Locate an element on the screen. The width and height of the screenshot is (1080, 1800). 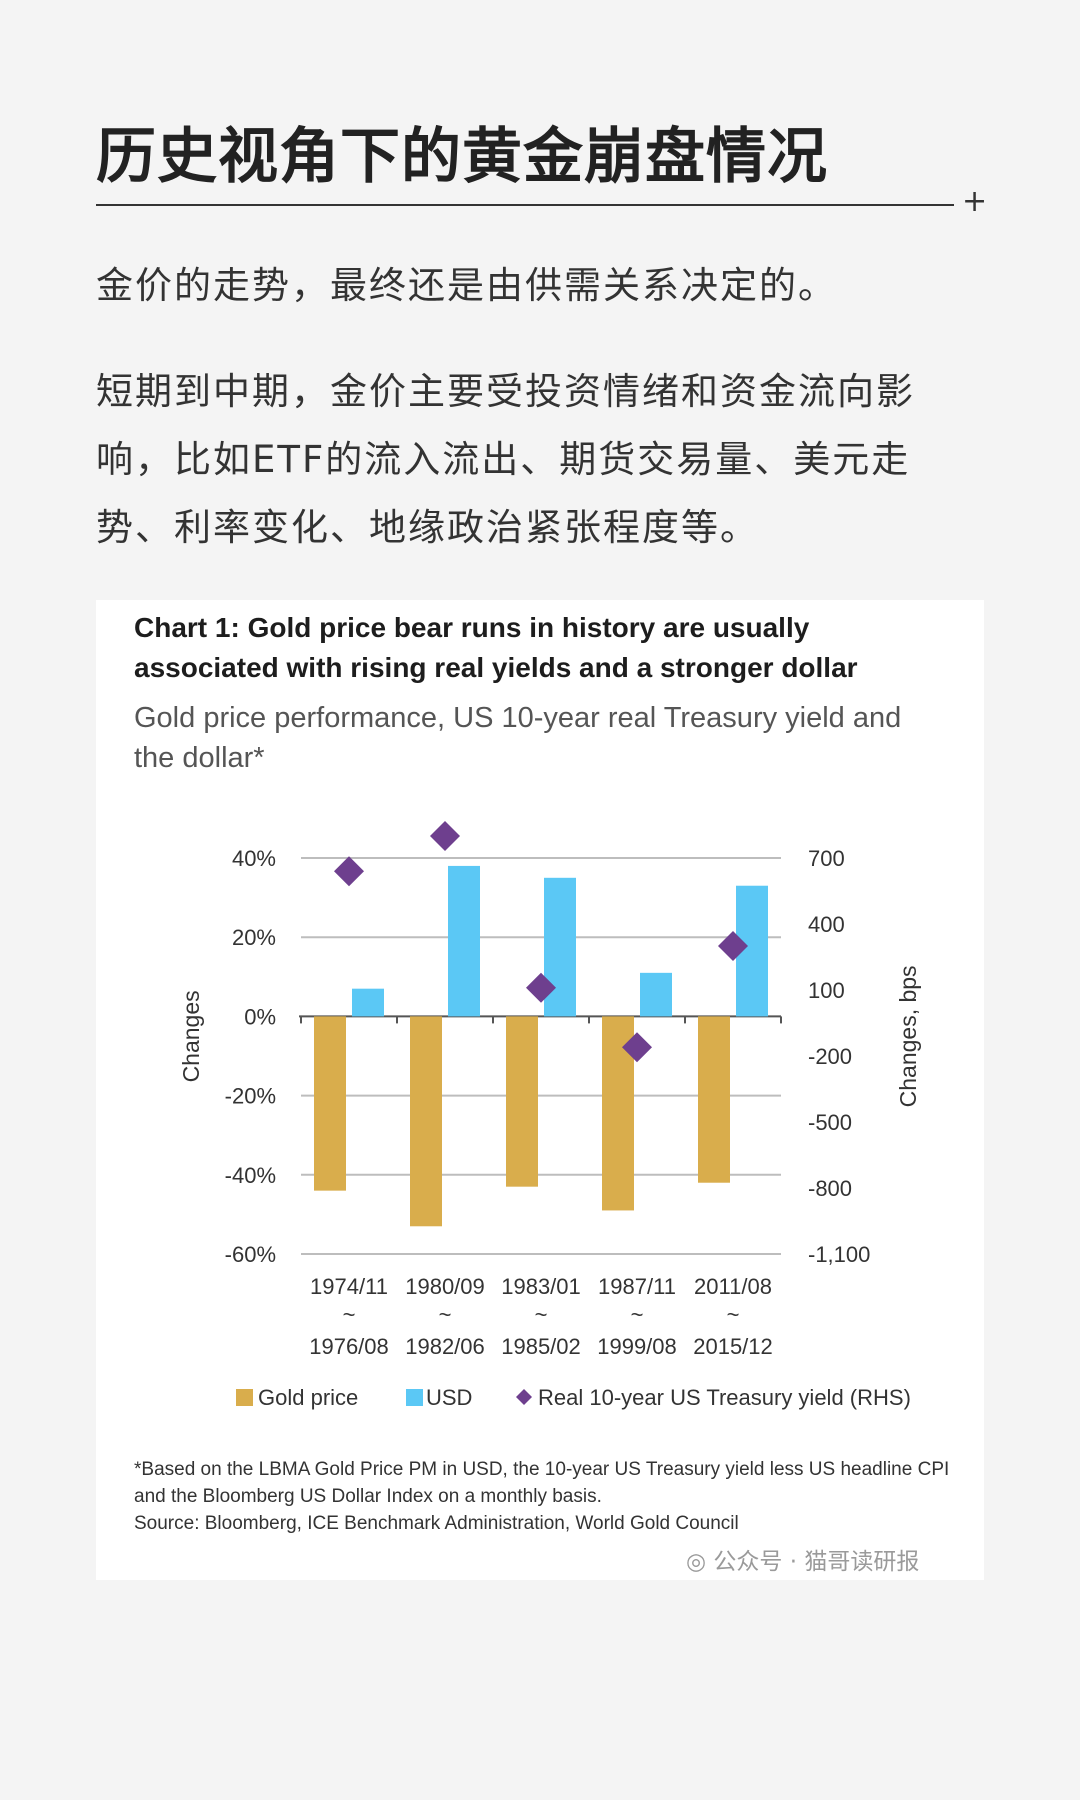
watermark-text: 公众号 · 猫哥读研报 is located at coordinates (816, 1562).